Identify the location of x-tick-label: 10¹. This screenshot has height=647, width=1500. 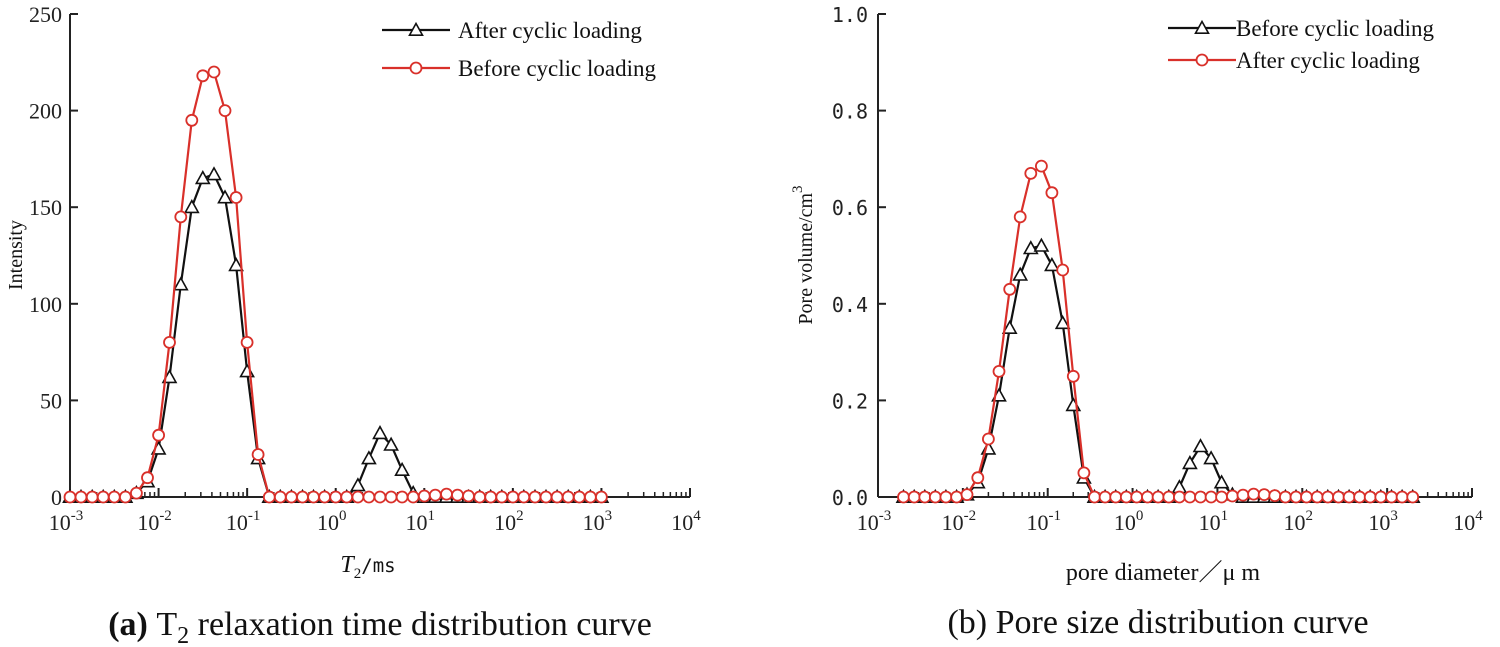
(1214, 521).